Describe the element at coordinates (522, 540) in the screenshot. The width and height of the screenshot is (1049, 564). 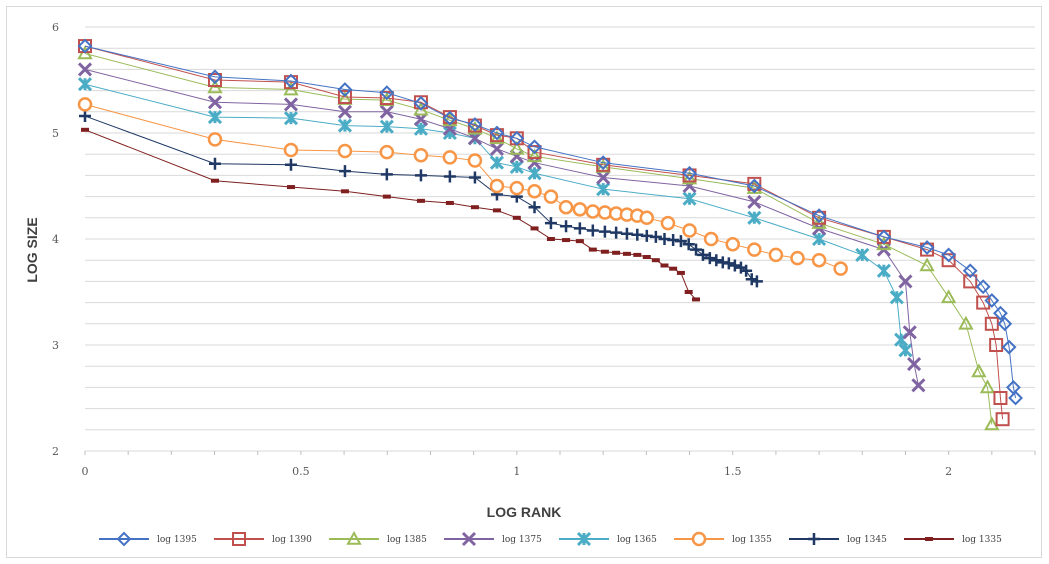
I see `legend-label: log 1375` at that location.